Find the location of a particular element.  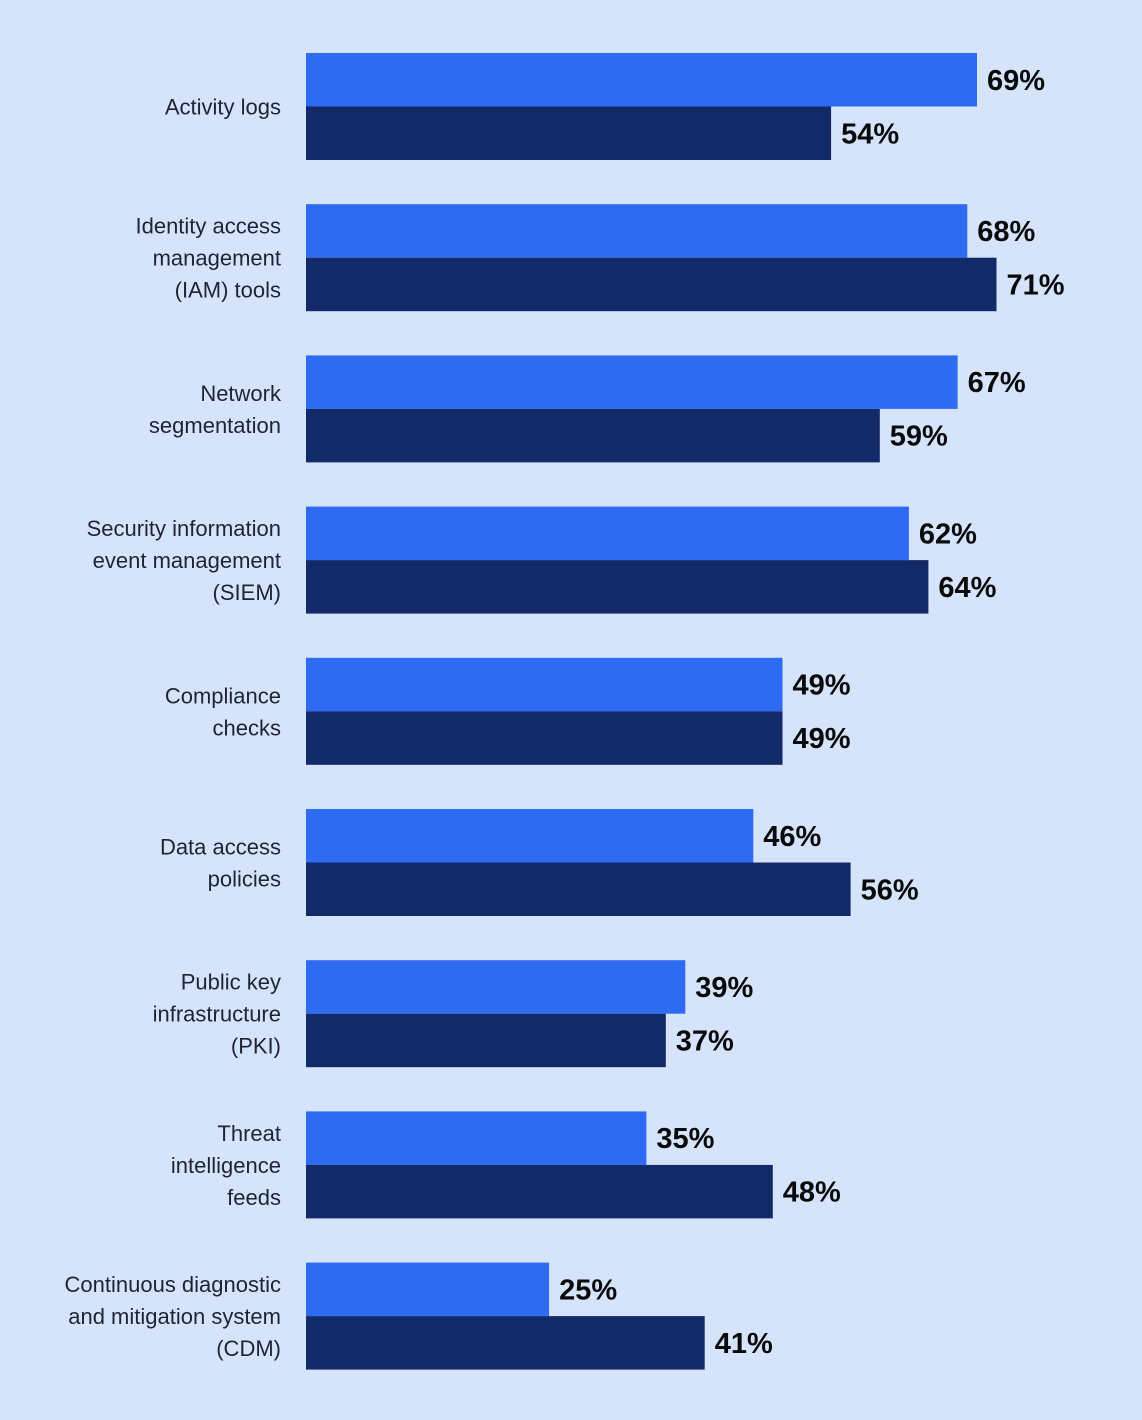

category-label: Activity logs is located at coordinates (223, 107).